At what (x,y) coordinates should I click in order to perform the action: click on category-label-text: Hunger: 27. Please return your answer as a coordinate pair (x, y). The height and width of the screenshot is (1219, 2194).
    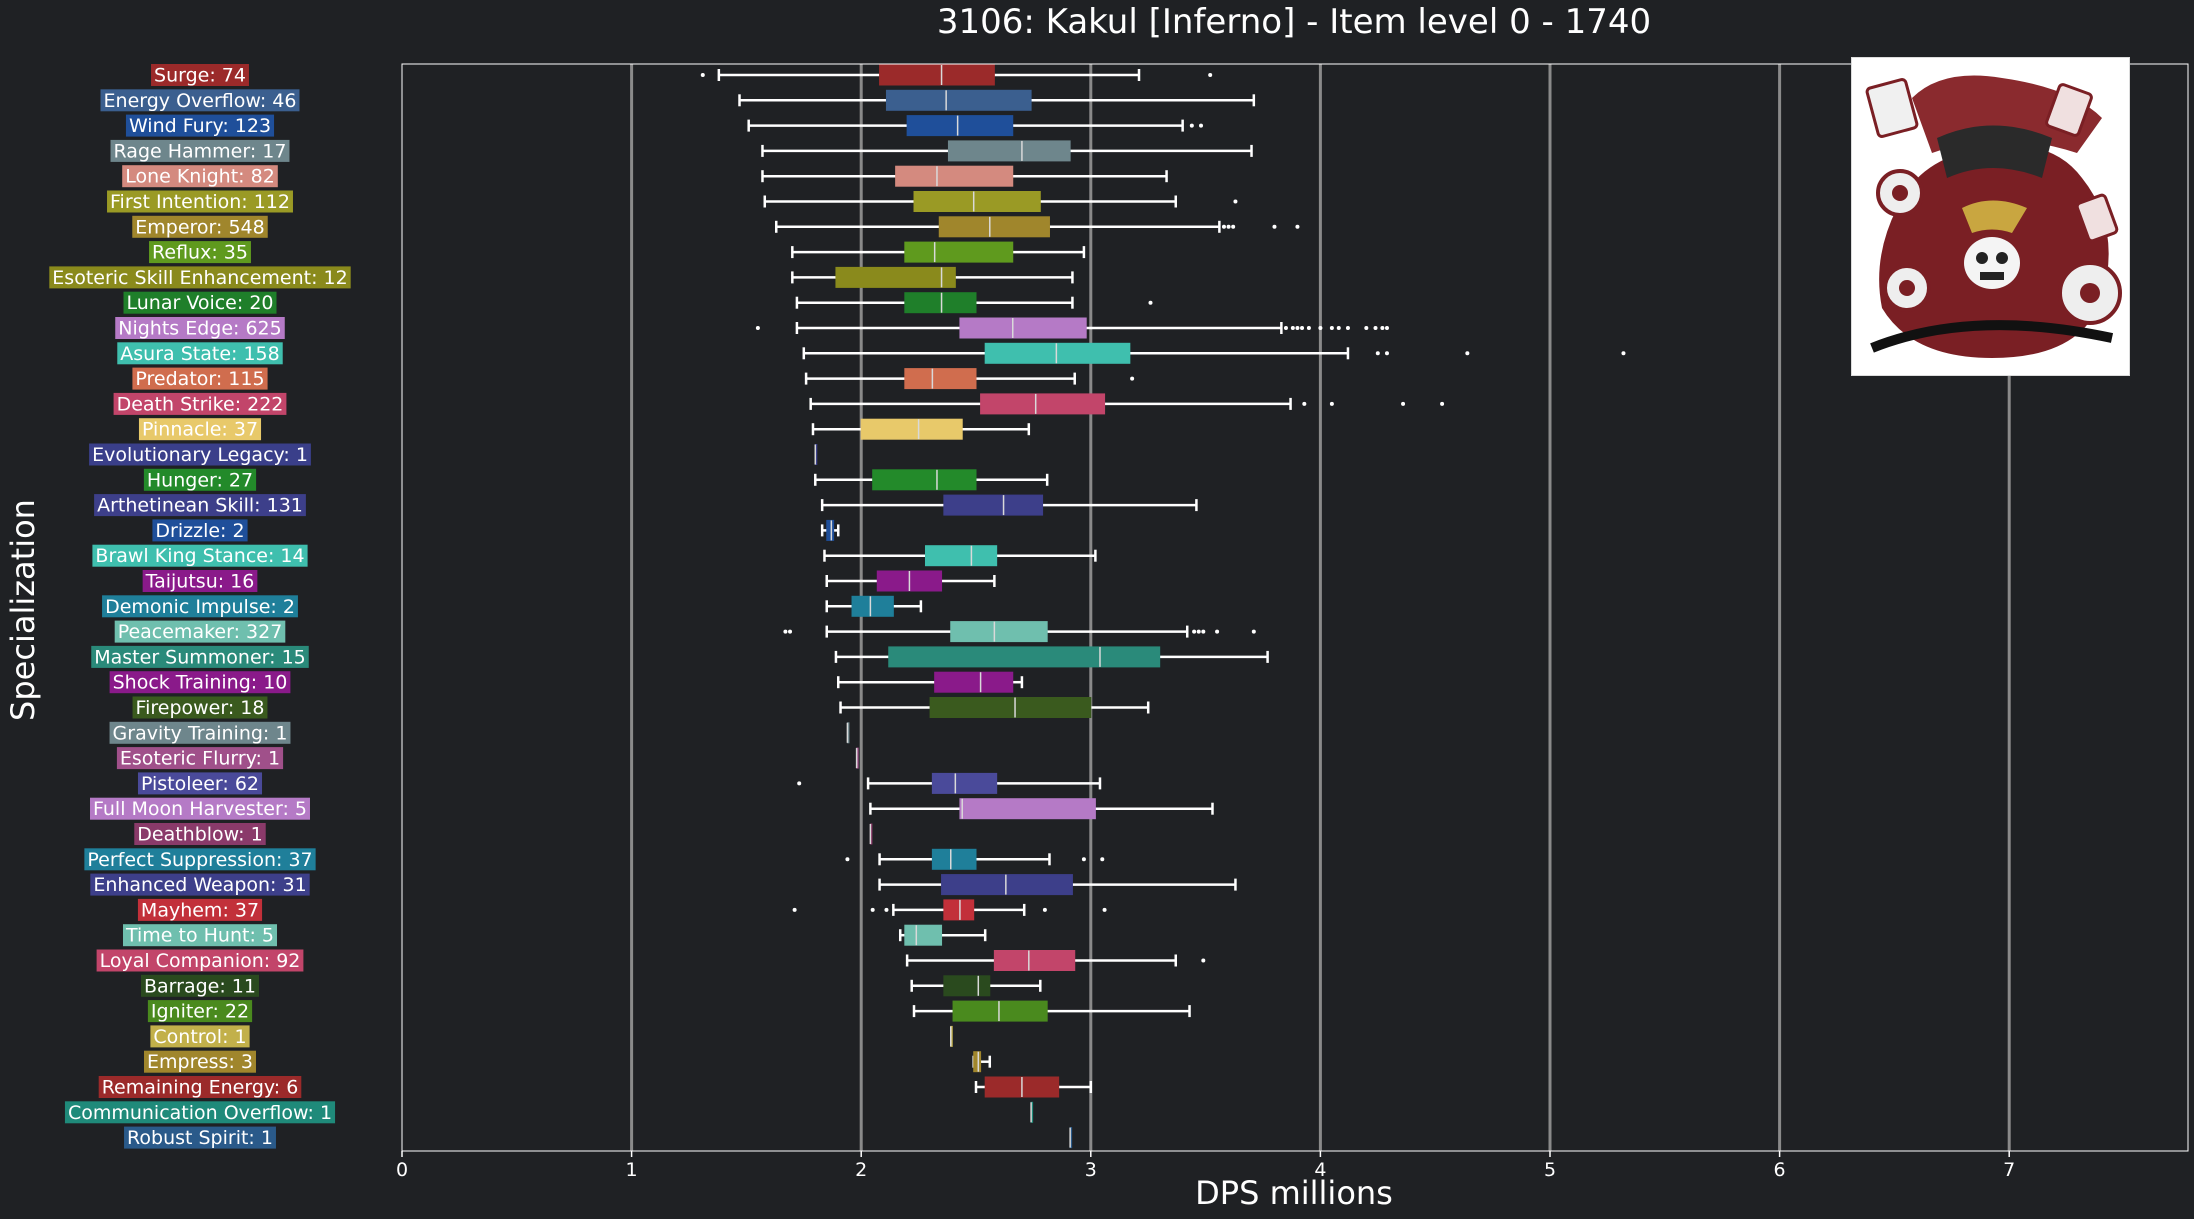
    Looking at the image, I should click on (200, 480).